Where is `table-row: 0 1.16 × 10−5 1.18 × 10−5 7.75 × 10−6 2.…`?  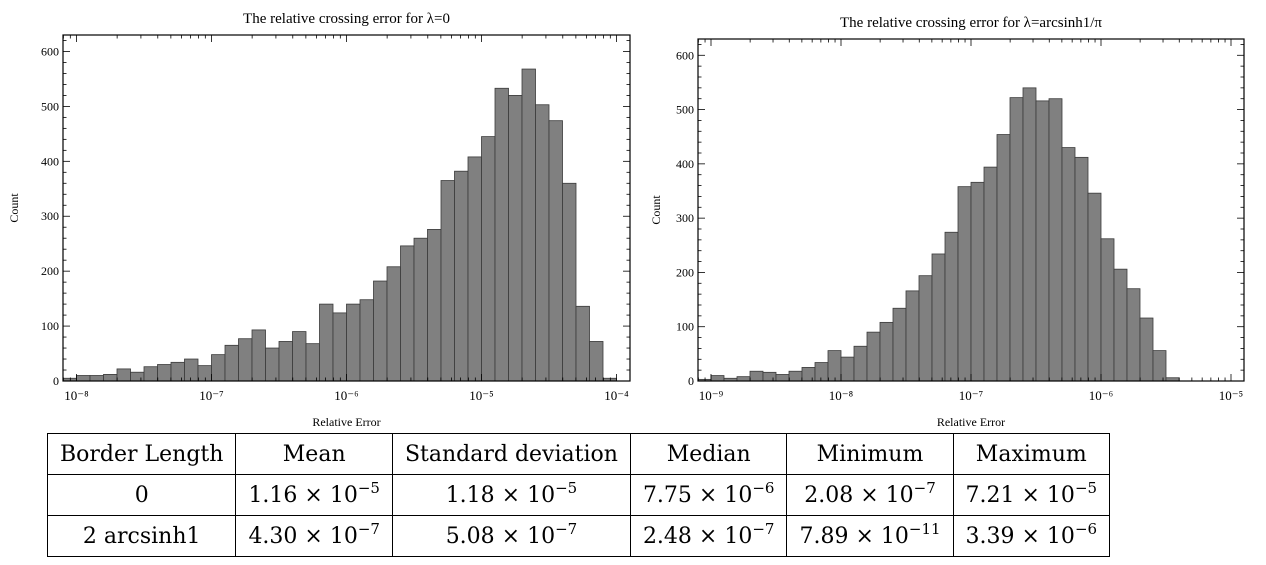
table-row: 0 1.16 × 10−5 1.18 × 10−5 7.75 × 10−6 2.… is located at coordinates (578, 495).